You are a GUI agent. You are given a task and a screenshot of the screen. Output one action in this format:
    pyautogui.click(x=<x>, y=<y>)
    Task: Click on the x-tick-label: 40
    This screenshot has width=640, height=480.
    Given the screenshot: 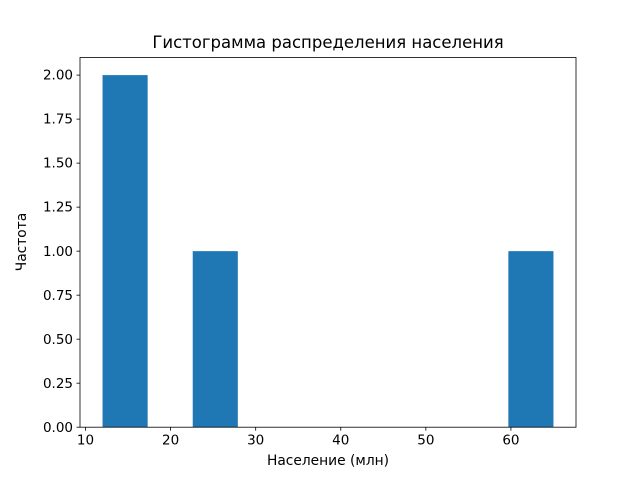 What is the action you would take?
    pyautogui.click(x=340, y=441)
    